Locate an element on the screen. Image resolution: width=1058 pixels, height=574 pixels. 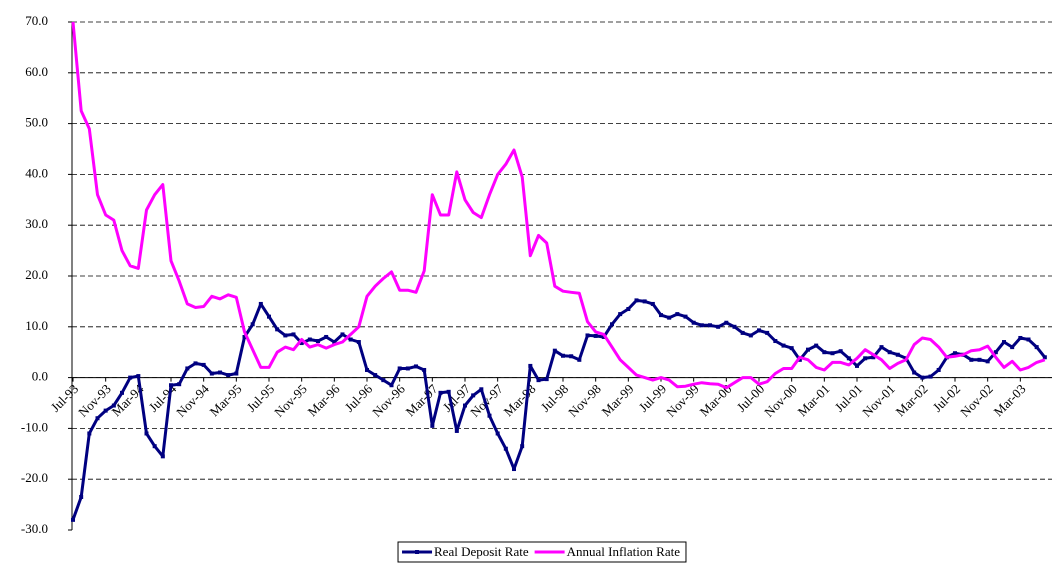
legend: Real Deposit Rate Annual Inflation Rate is located at coordinates (542, 552).